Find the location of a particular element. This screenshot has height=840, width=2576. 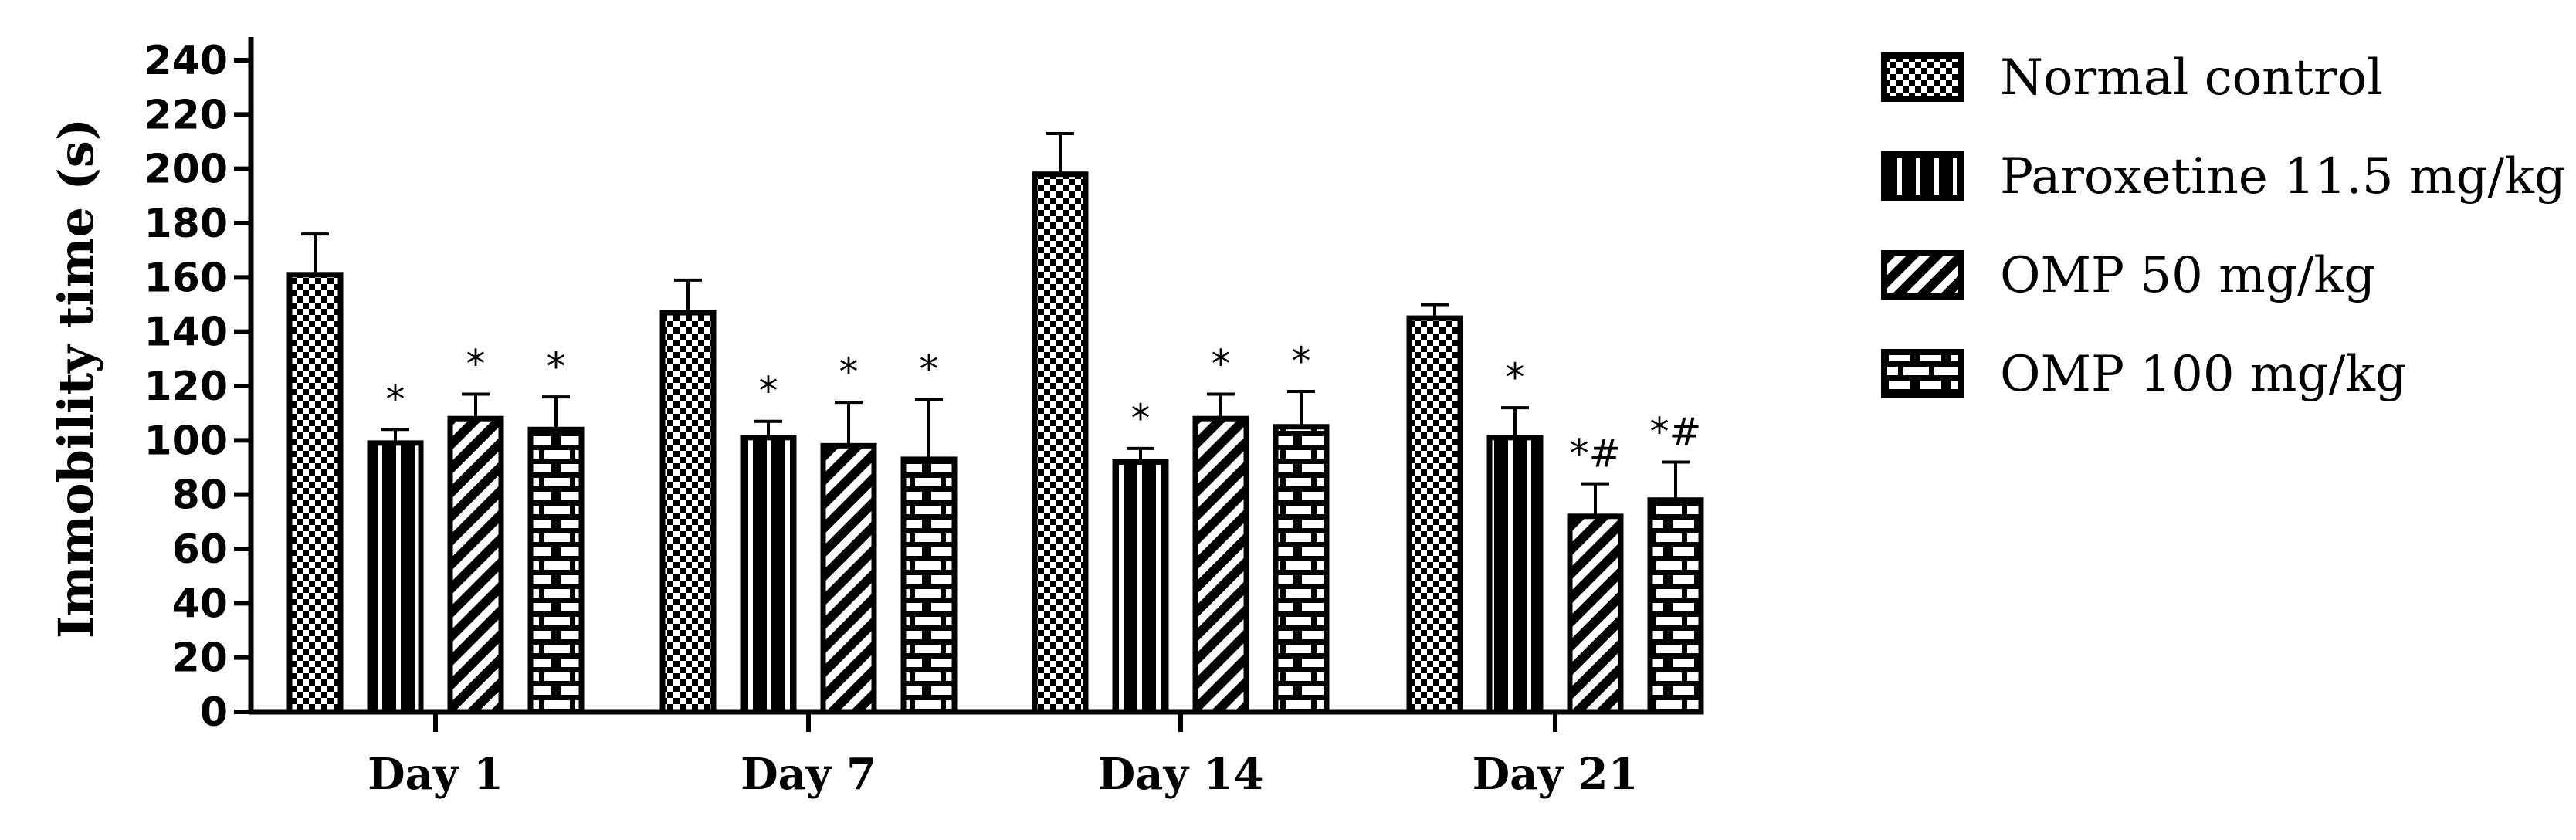

x-tick-label: Day 1 is located at coordinates (435, 775).